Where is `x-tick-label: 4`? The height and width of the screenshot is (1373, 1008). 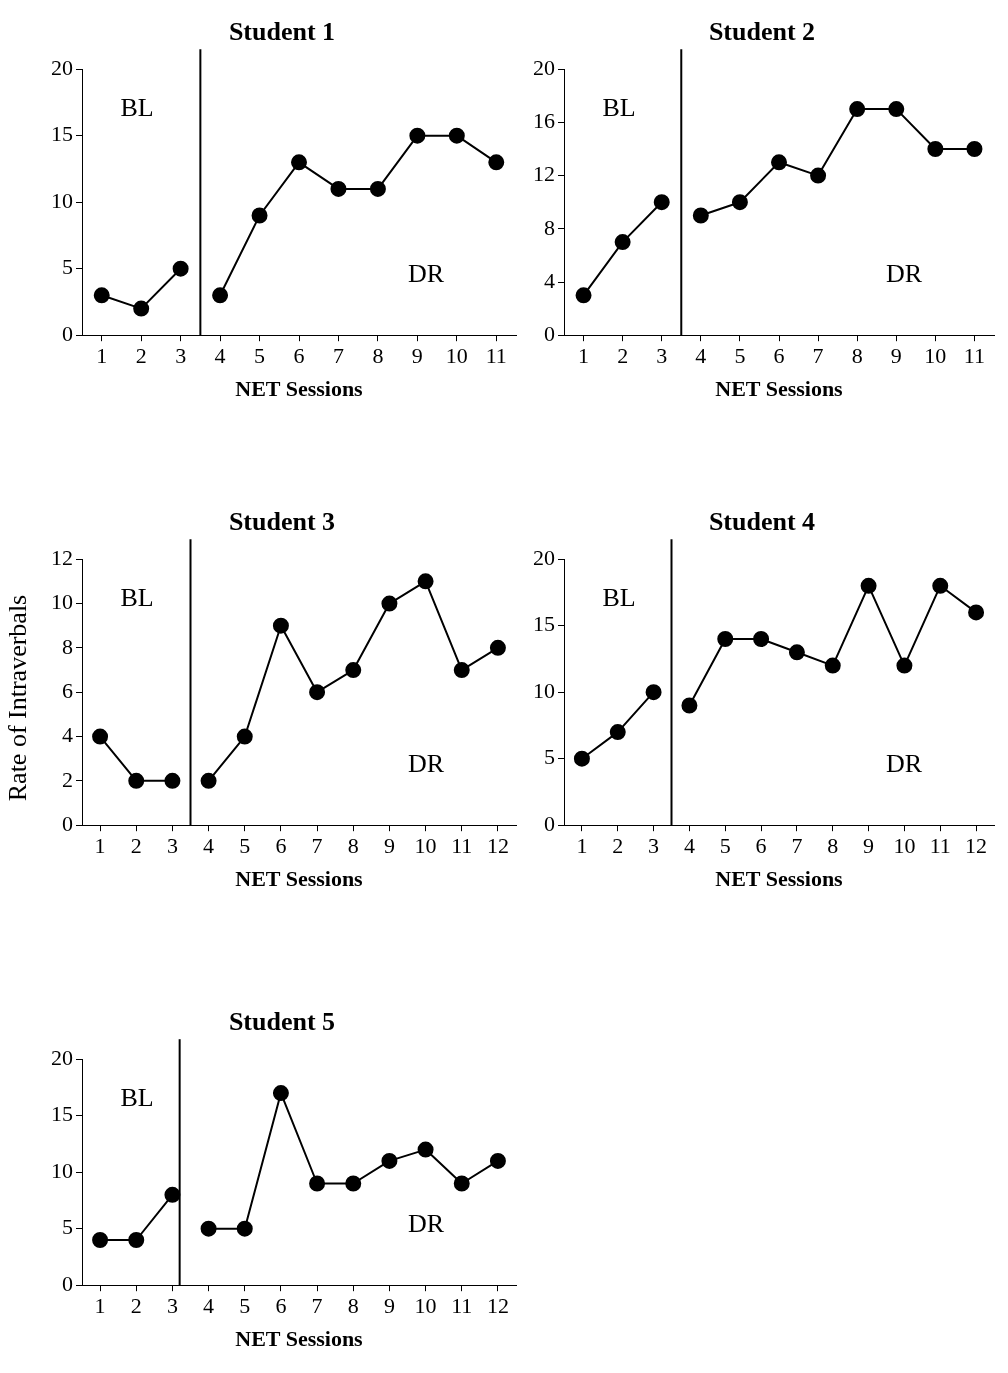 x-tick-label: 4 is located at coordinates (209, 1306).